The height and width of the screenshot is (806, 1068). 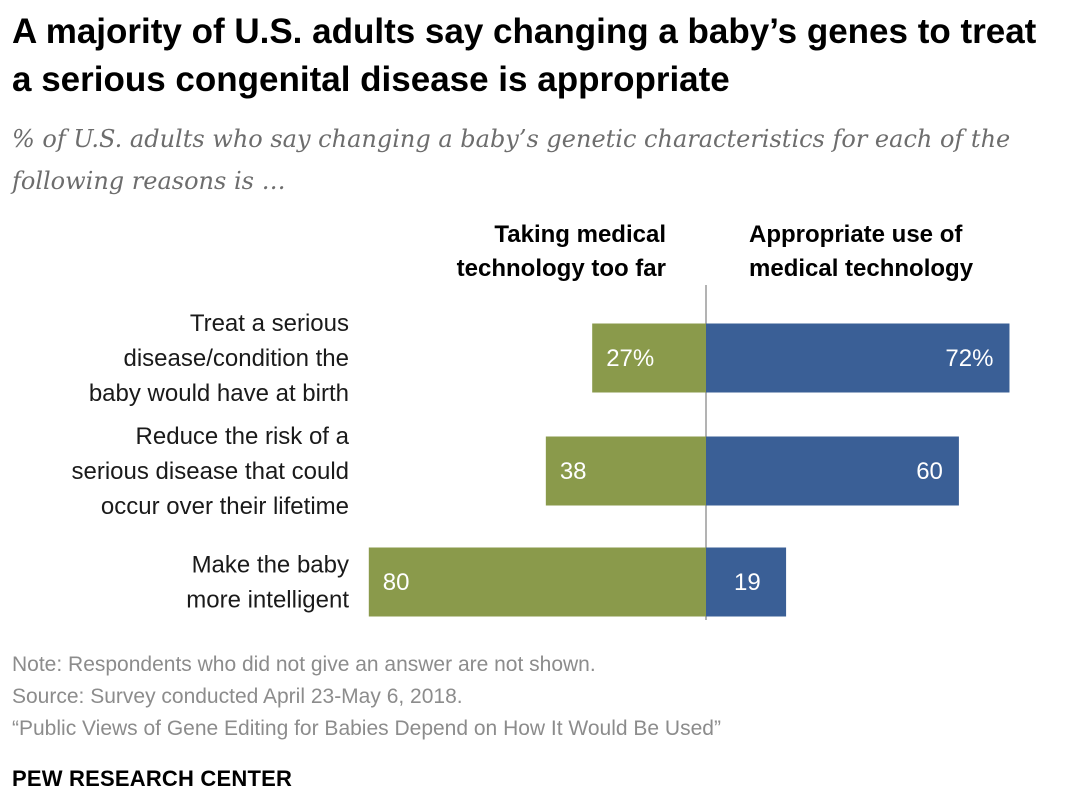 What do you see at coordinates (929, 471) in the screenshot?
I see `bar-value-label: 60` at bounding box center [929, 471].